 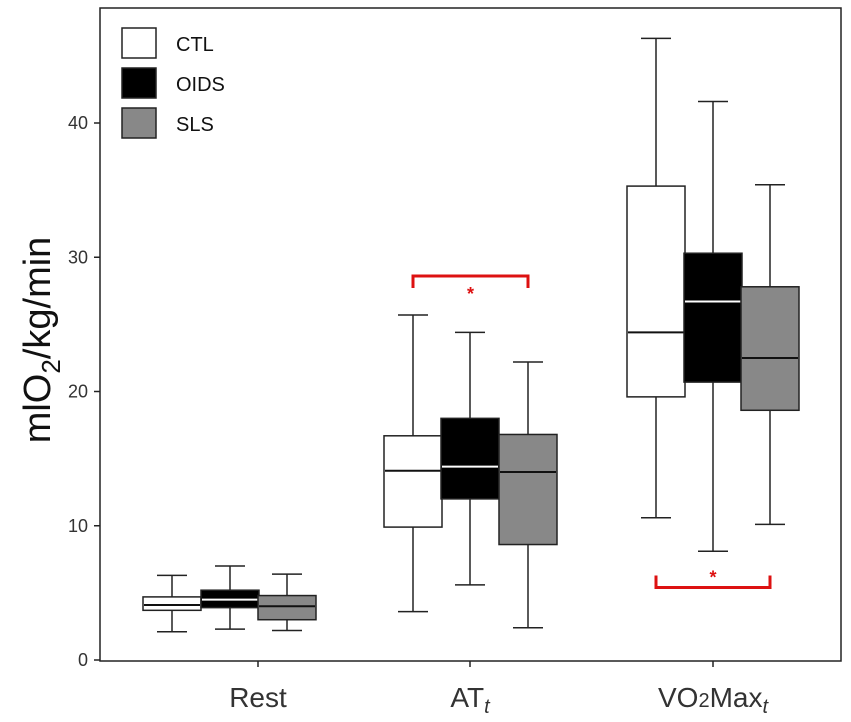 What do you see at coordinates (499, 689) in the screenshot?
I see `x-axis: Rest ATt VO2Maxt` at bounding box center [499, 689].